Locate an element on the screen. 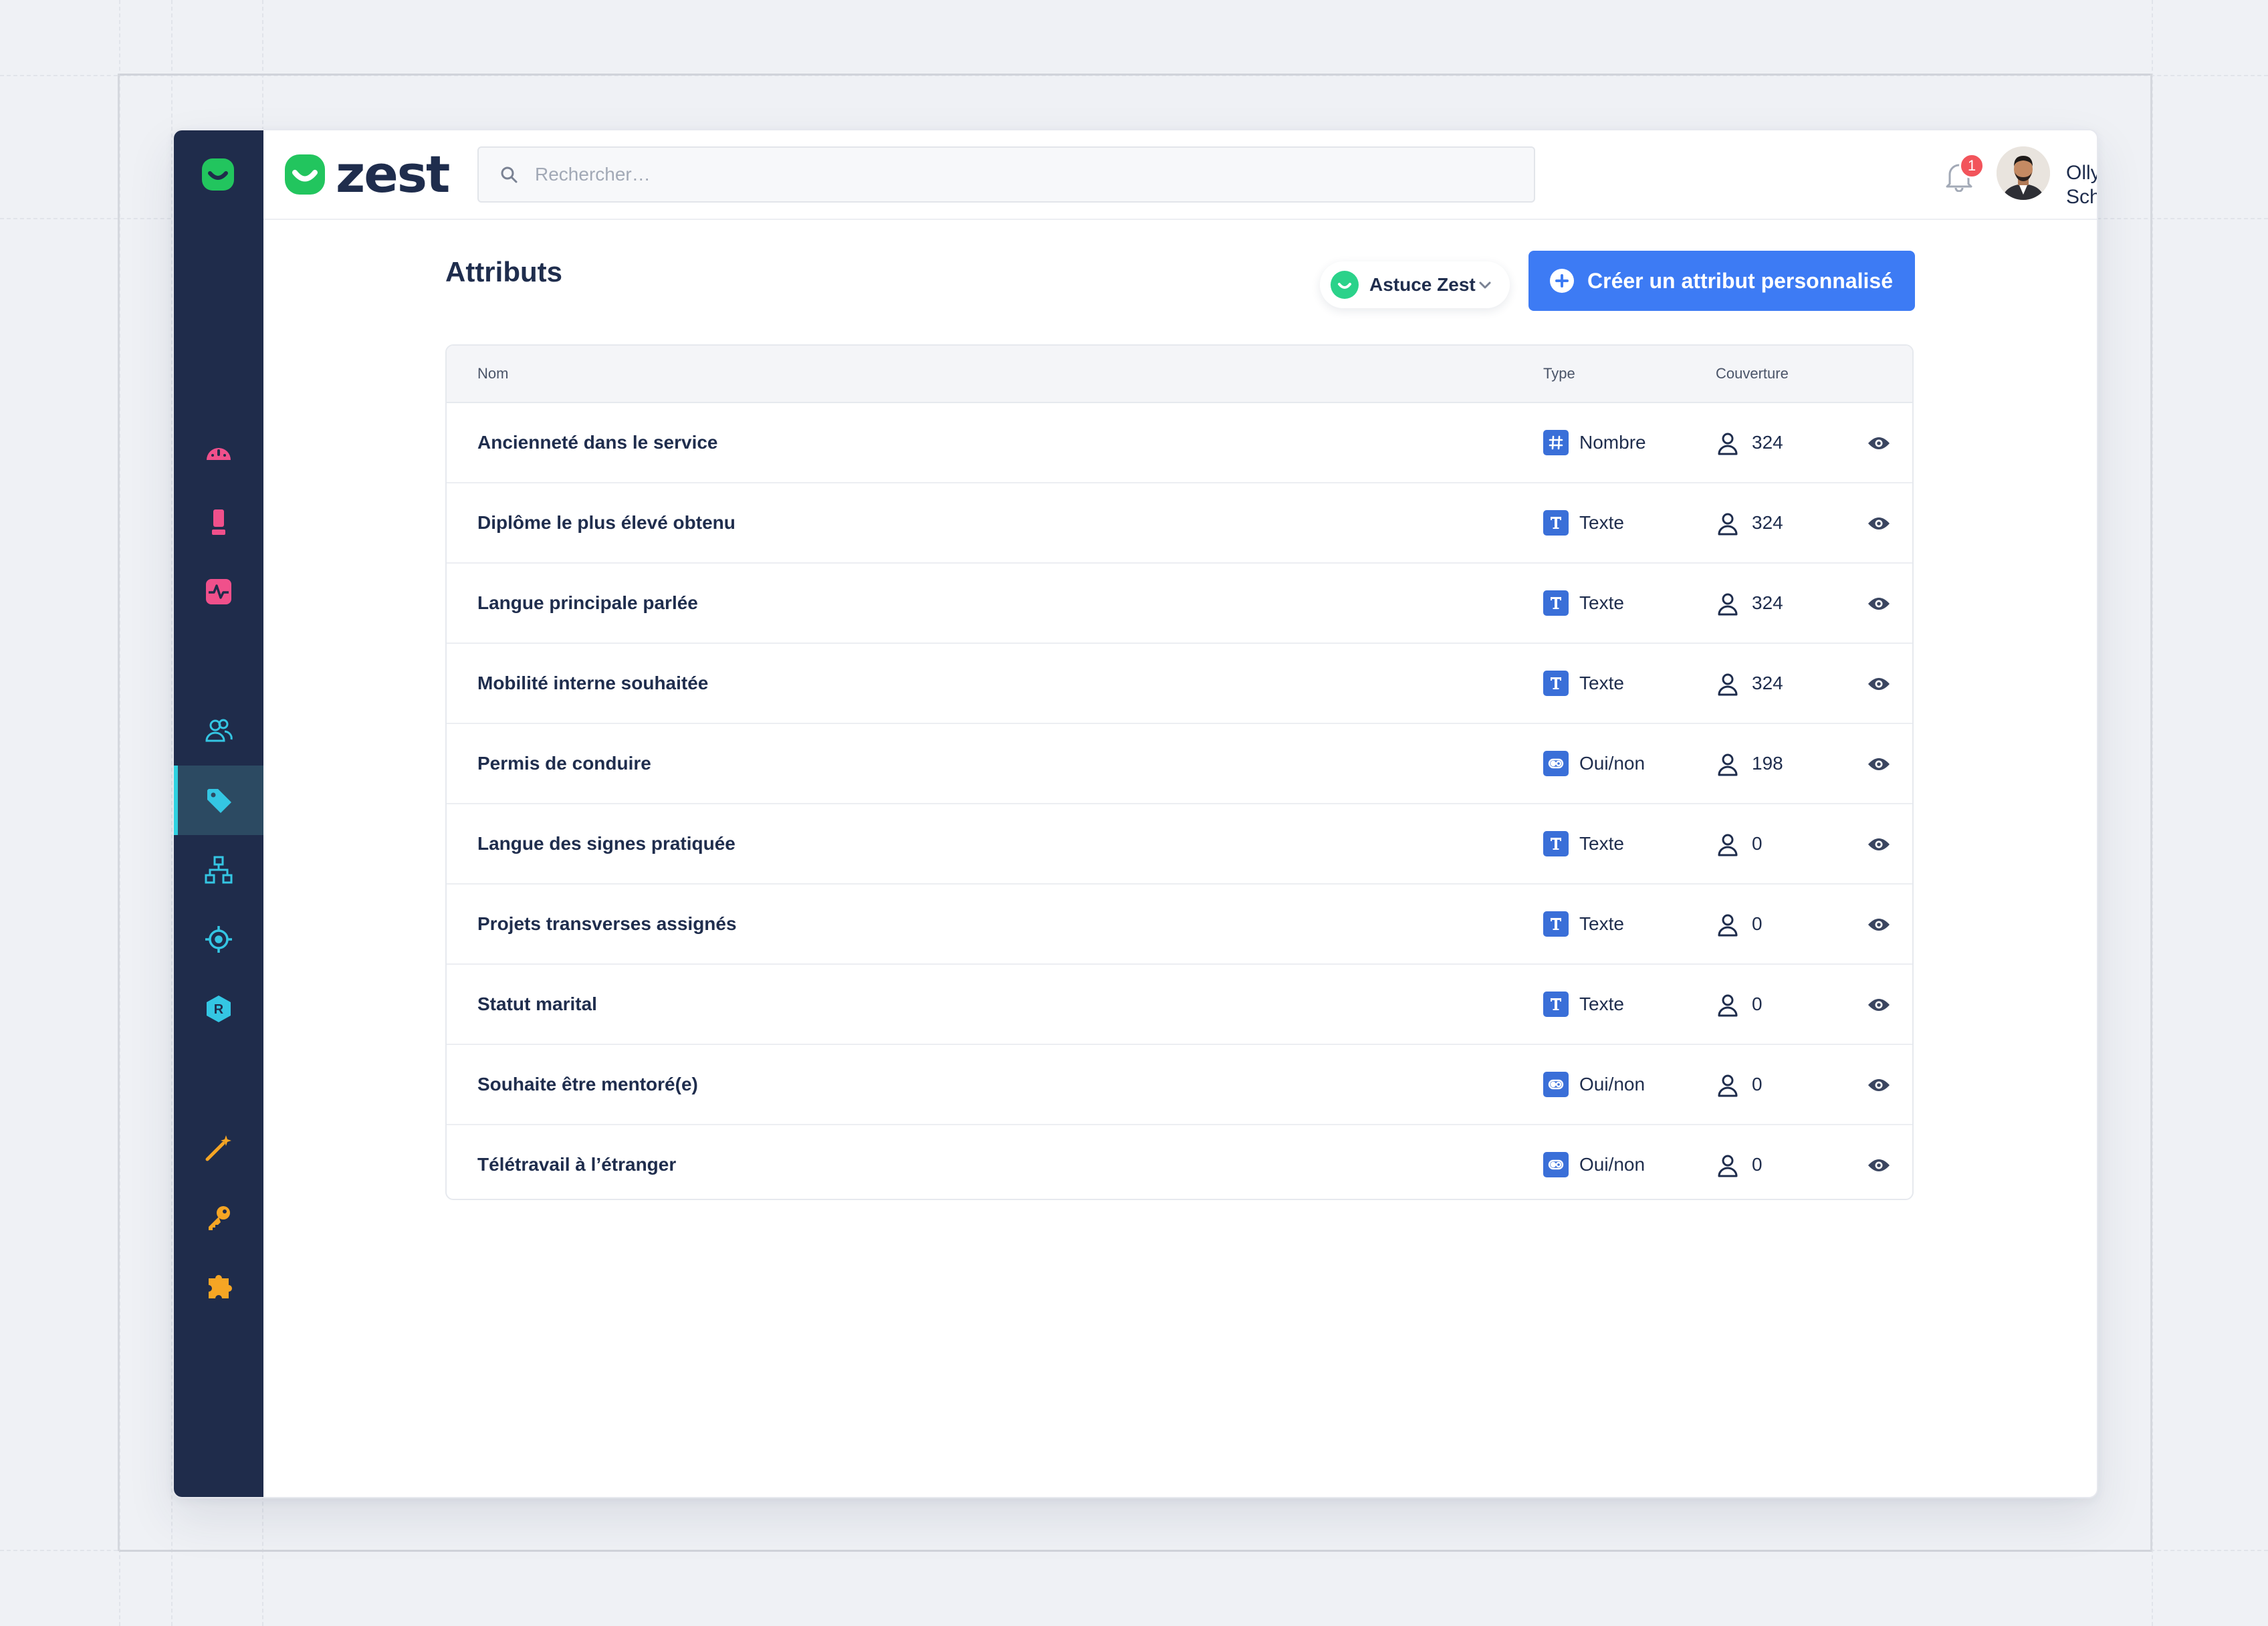 Image resolution: width=2268 pixels, height=1626 pixels. target-icon is located at coordinates (218, 939).